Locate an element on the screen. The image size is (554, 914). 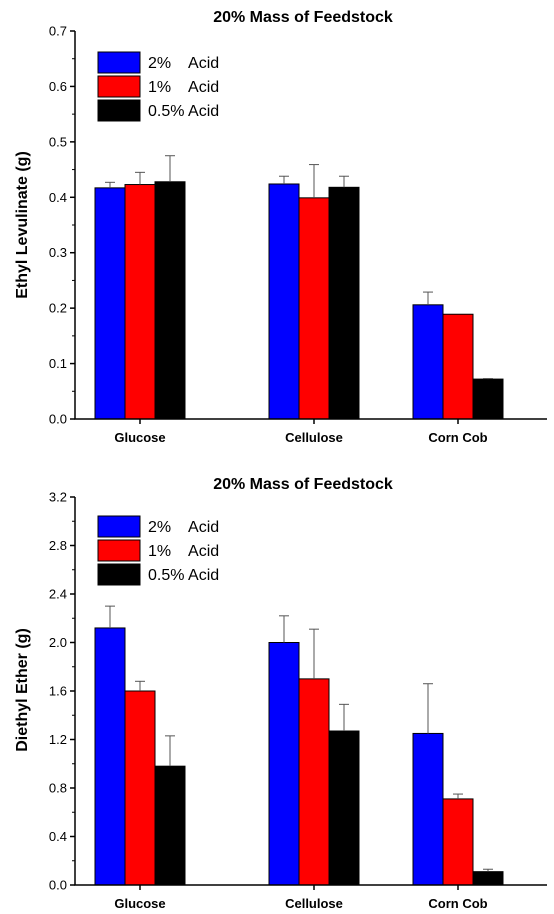
chart-2-y-ticks: 0.0 0.4 0.8 1.2 1.6 2.0 2.4 2.8 3.2 is located at coordinates (62, 691).